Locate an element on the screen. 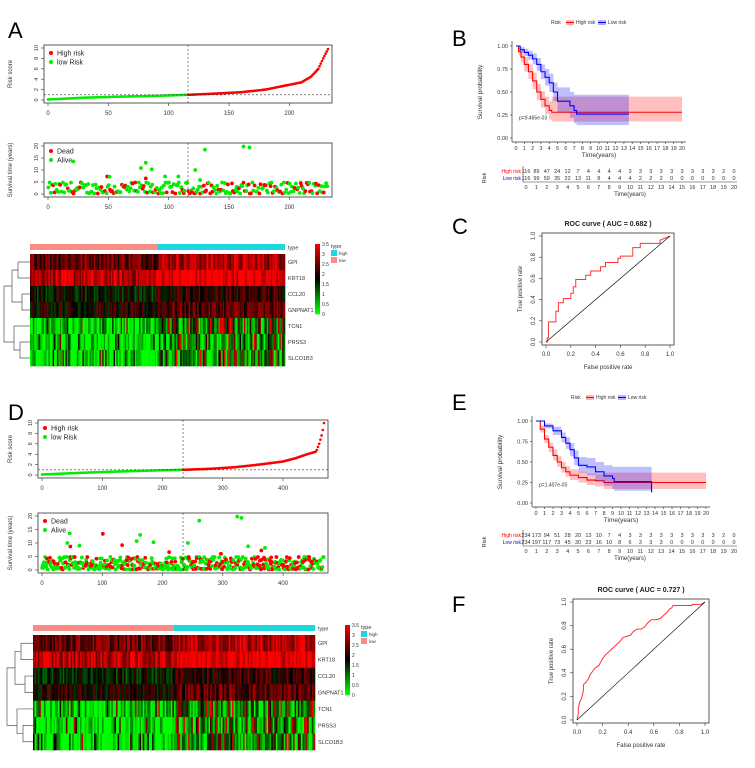 The image size is (755, 768). y-tick-label: 0.00 is located at coordinates (522, 504).